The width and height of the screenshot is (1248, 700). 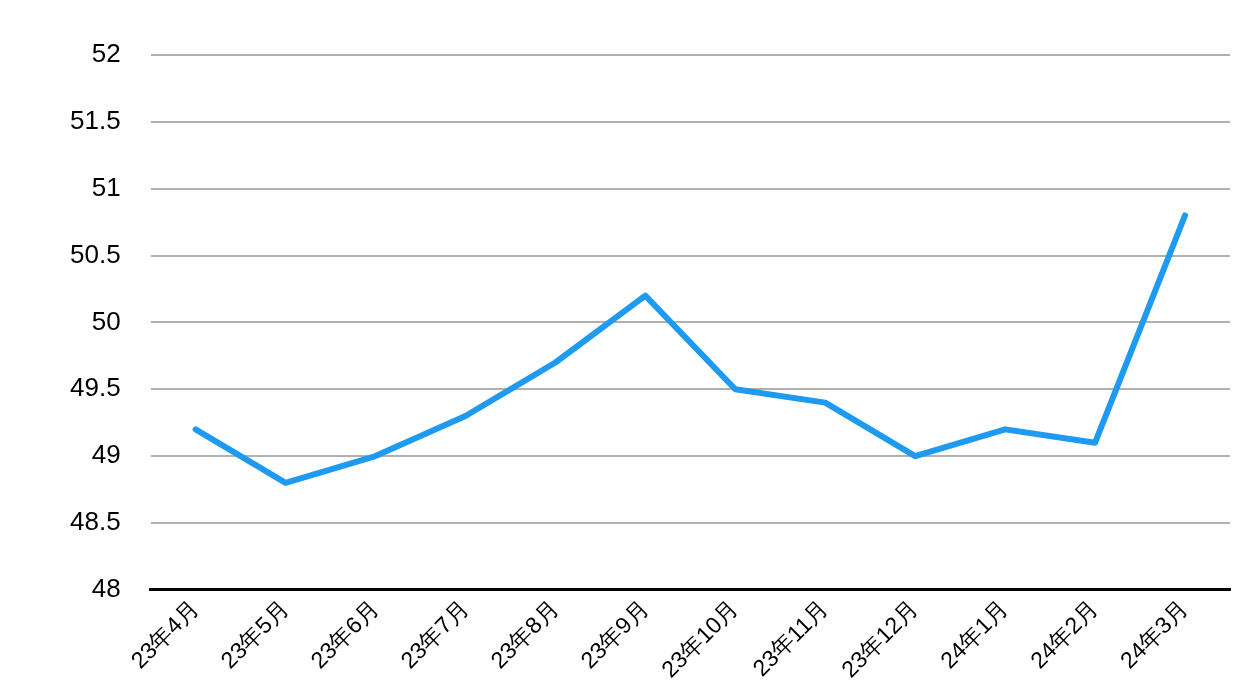 I want to click on x-tick-label: 23年9月, so click(x=614, y=634).